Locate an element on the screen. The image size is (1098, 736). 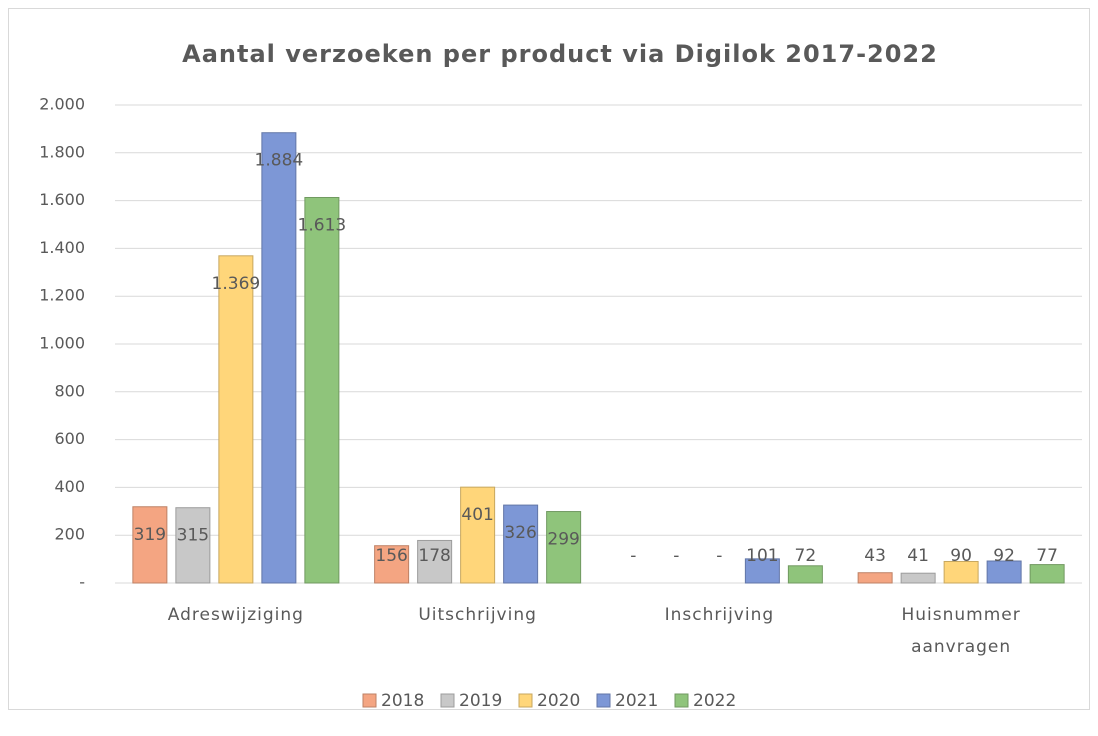
legend-label: 2022 is located at coordinates (714, 701).